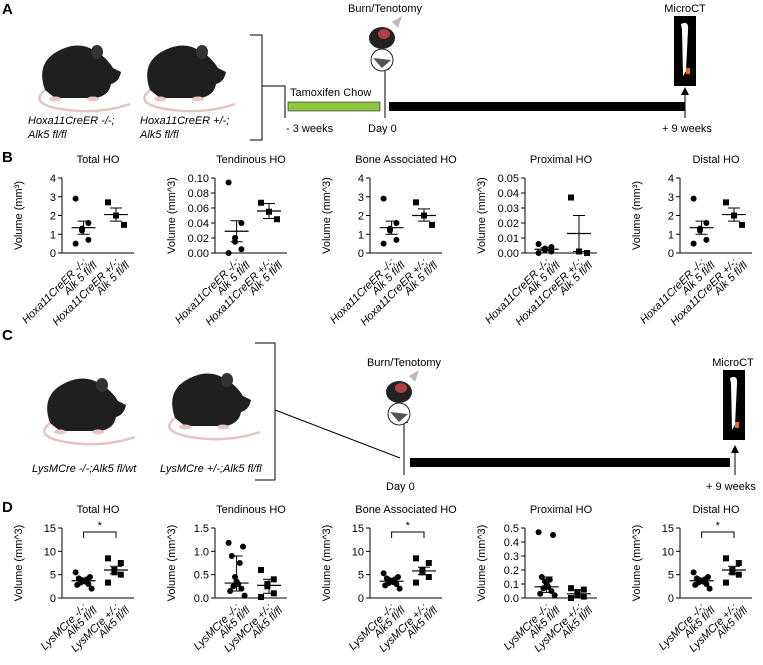 The height and width of the screenshot is (665, 763). I want to click on y-tick-label: 0.10, so click(198, 179).